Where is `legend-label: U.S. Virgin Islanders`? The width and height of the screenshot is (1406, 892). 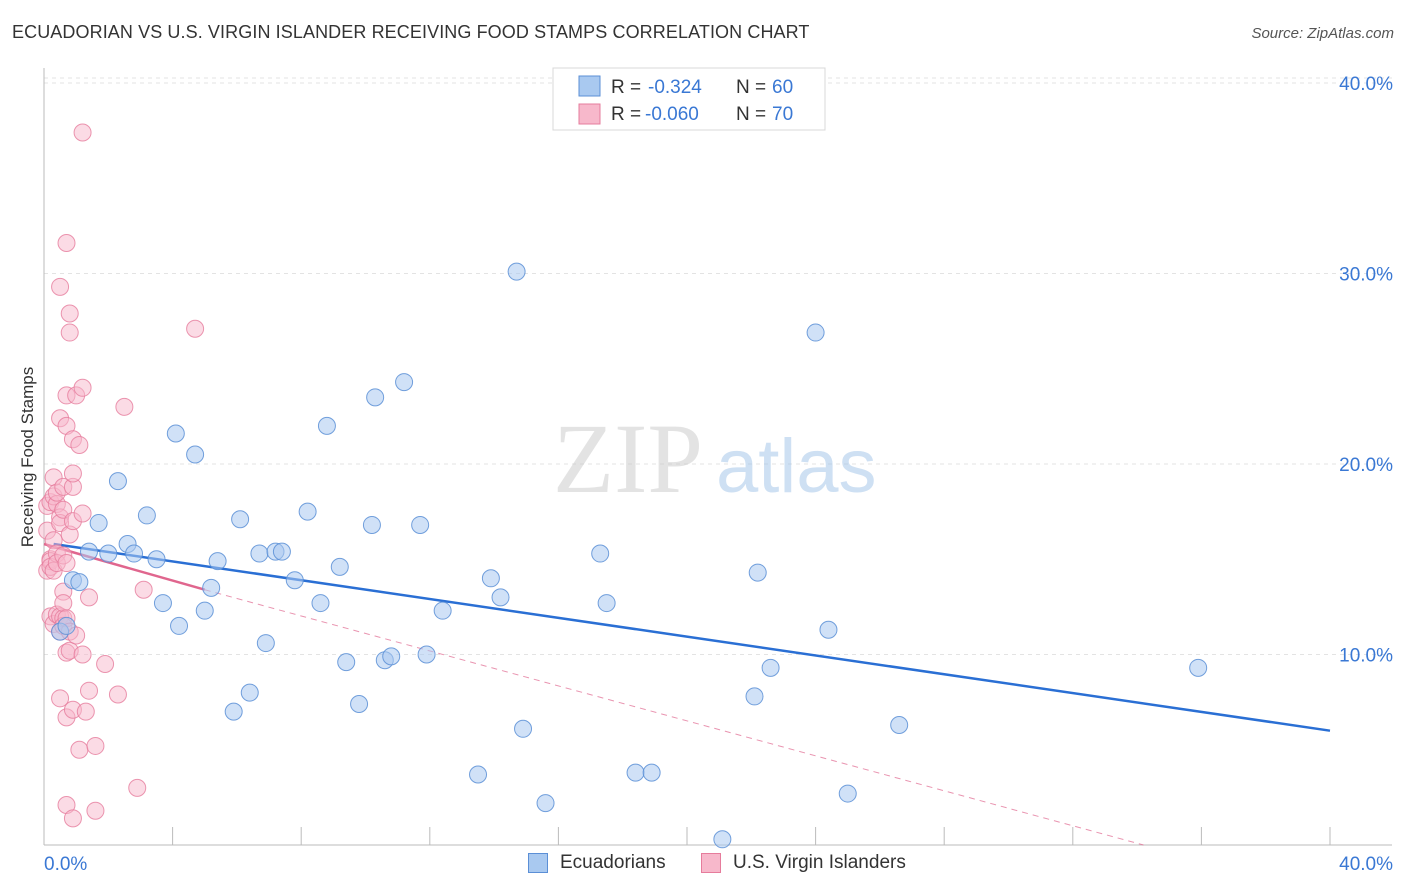
legend-label: U.S. Virgin Islanders is located at coordinates (819, 862).